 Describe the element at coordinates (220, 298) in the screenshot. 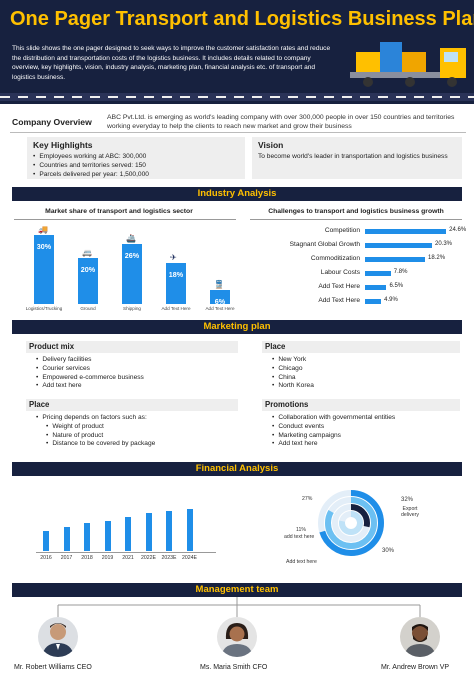

I see `market-share-bar: 6%` at that location.